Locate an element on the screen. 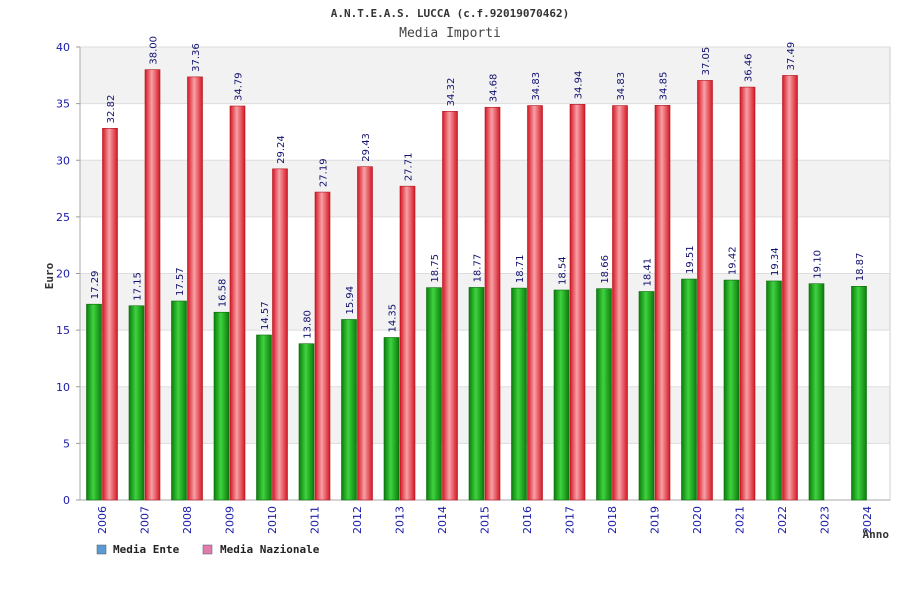 The height and width of the screenshot is (600, 900). bar-media-nazionale-2014 is located at coordinates (450, 306).